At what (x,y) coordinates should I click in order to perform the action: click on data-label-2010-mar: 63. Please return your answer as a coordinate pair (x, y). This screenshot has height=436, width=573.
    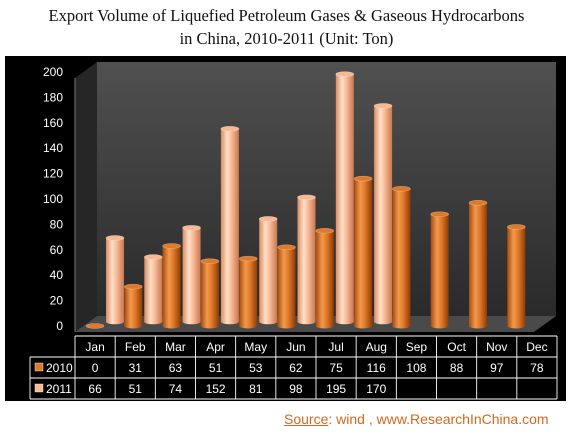
    Looking at the image, I should click on (176, 368).